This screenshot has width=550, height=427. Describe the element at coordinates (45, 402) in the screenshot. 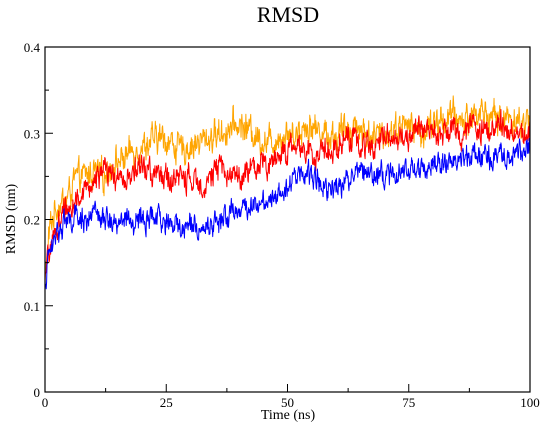

I see `x-tick-label: 0` at that location.